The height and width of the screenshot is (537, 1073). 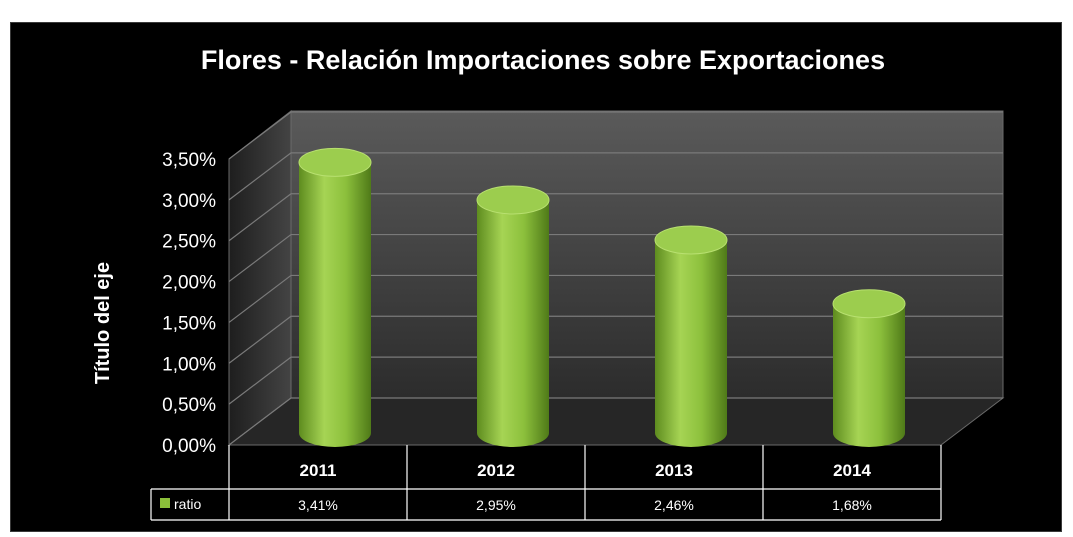 I want to click on data-label: 3,41%, so click(x=318, y=505).